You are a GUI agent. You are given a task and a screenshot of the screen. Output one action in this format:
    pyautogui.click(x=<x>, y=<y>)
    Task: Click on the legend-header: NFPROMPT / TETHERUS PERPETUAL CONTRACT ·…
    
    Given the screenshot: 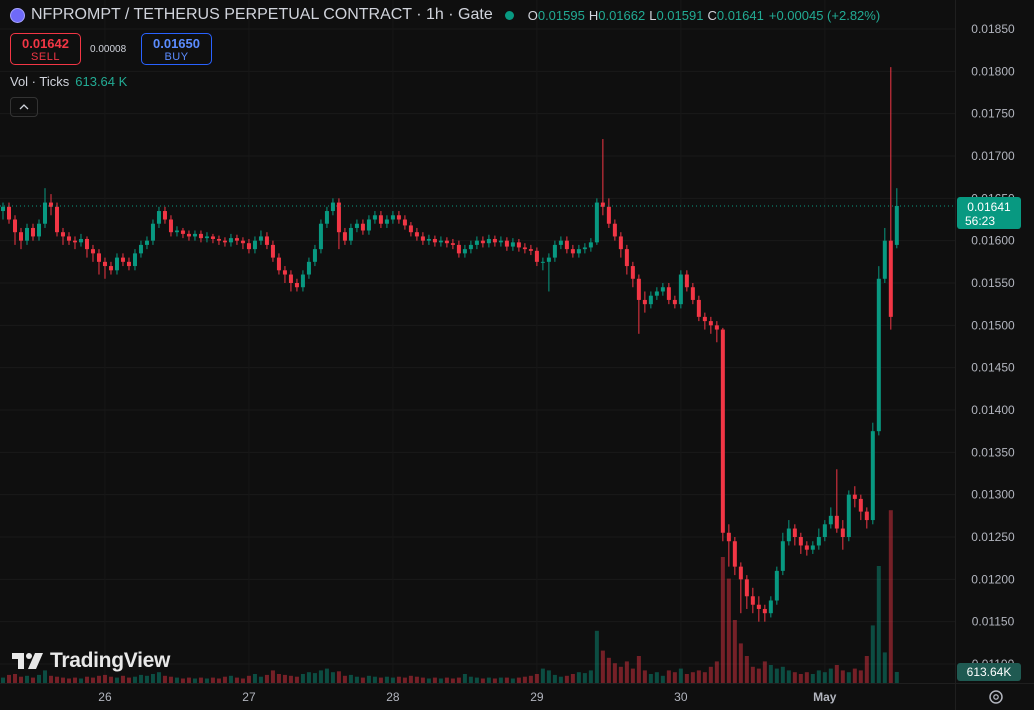 What is the action you would take?
    pyautogui.click(x=445, y=15)
    